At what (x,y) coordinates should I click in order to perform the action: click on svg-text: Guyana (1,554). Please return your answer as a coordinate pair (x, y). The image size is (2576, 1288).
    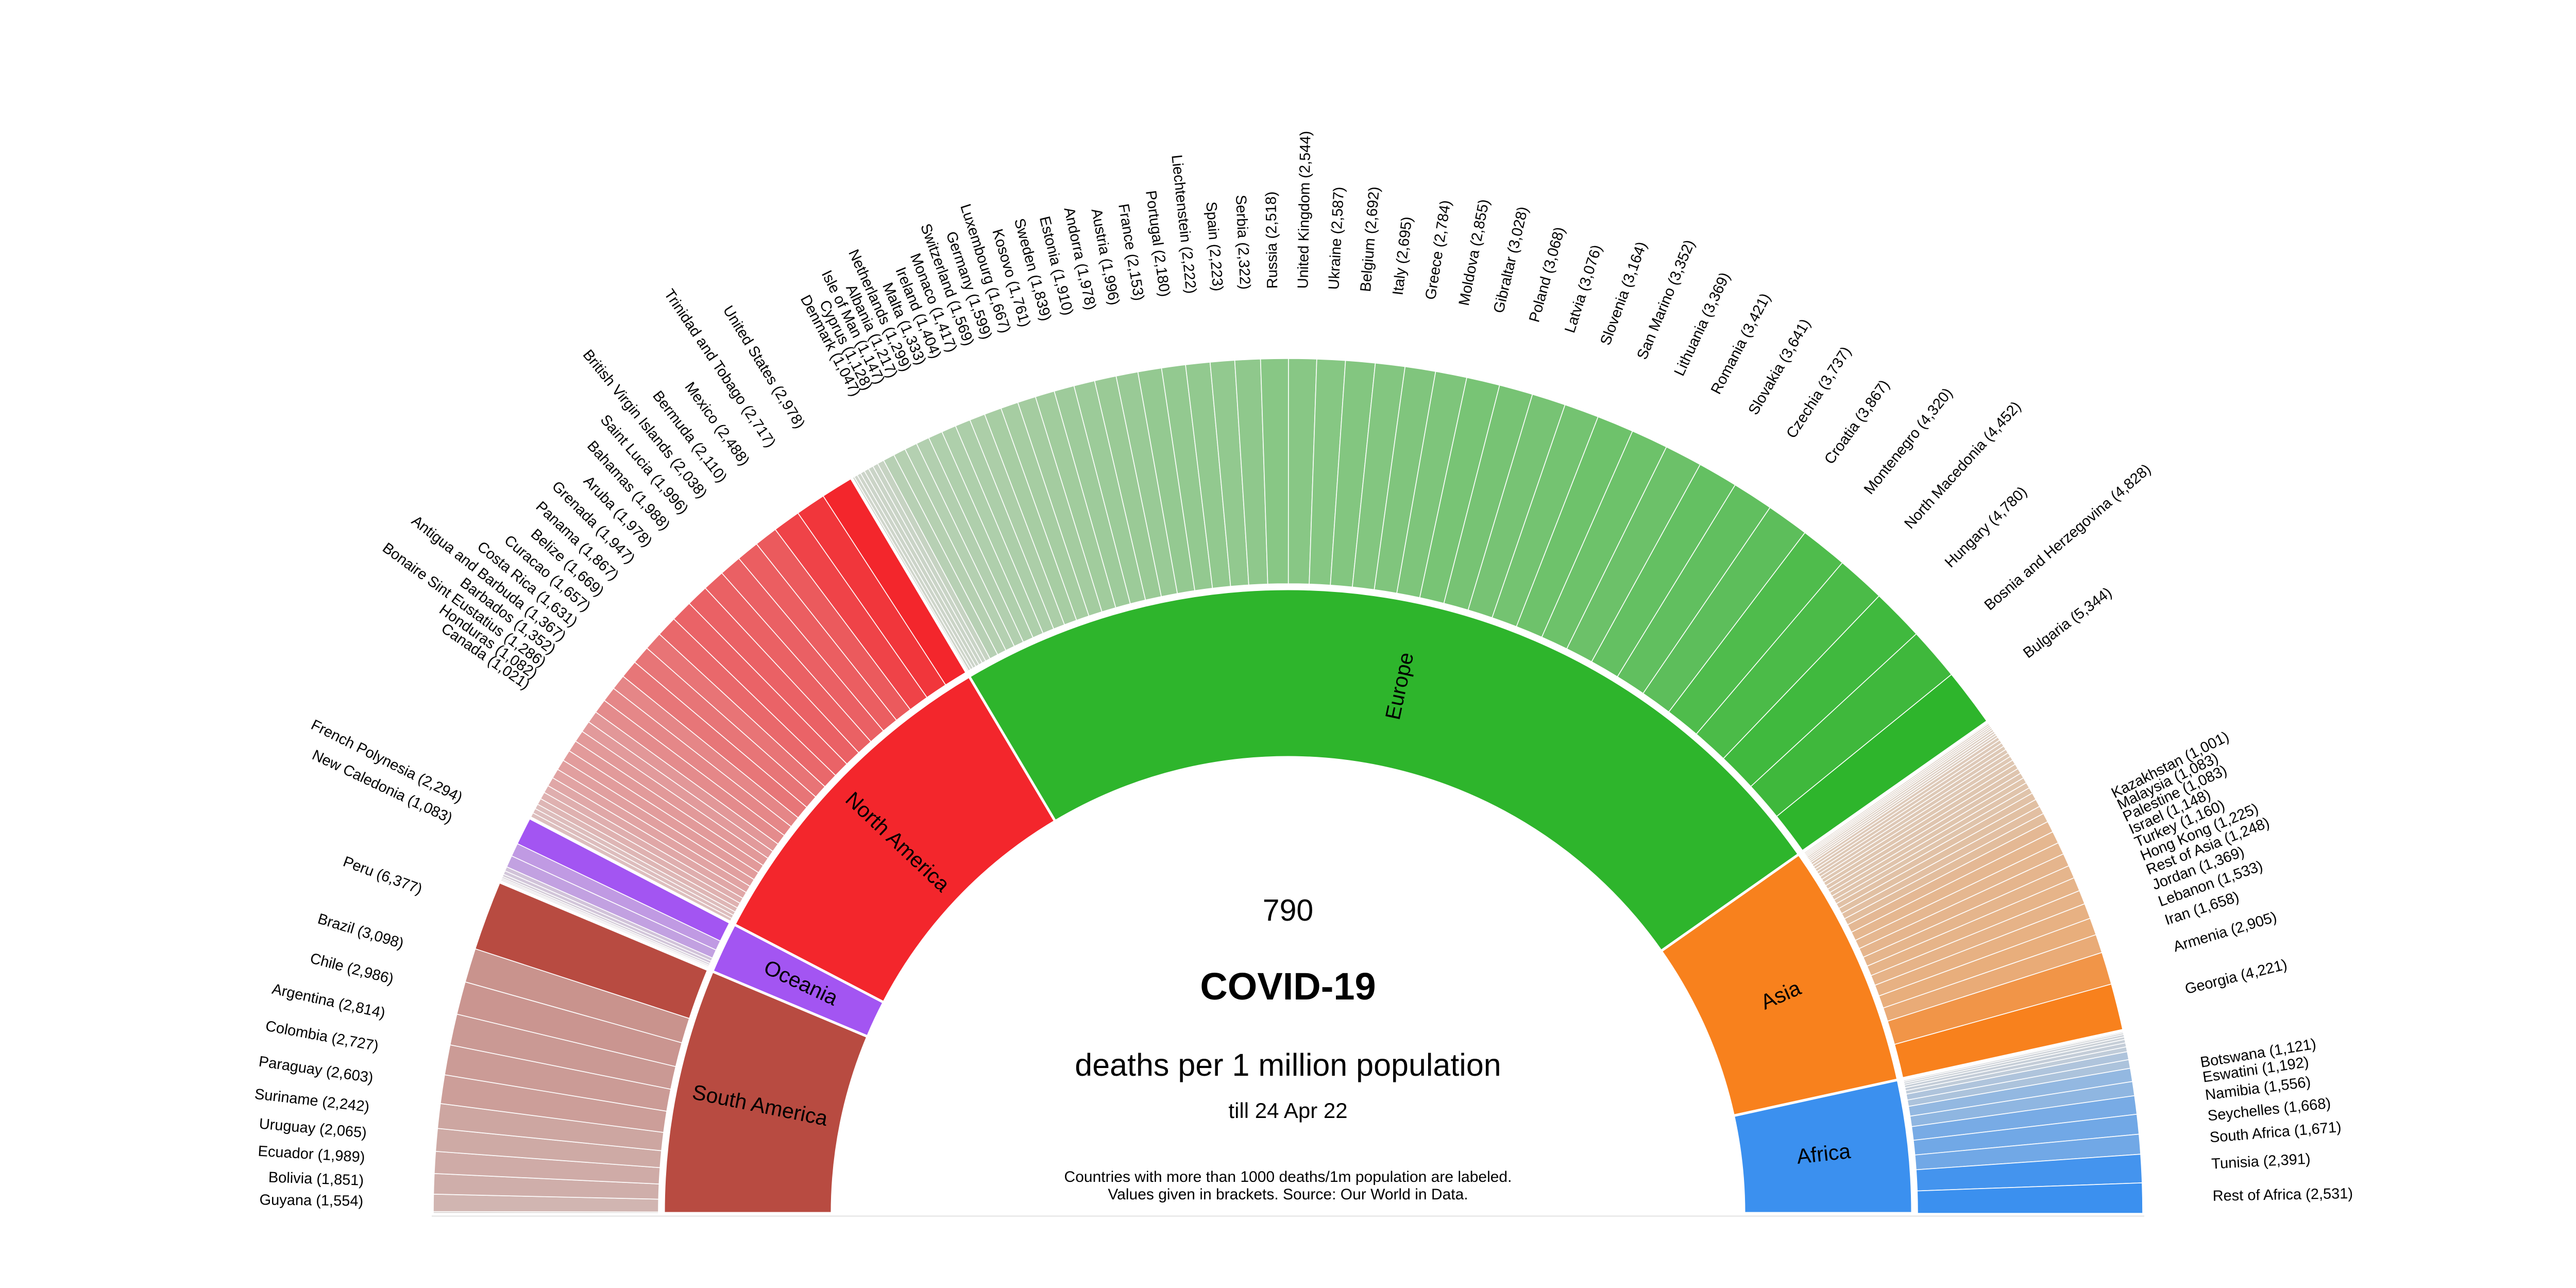
    Looking at the image, I should click on (311, 1200).